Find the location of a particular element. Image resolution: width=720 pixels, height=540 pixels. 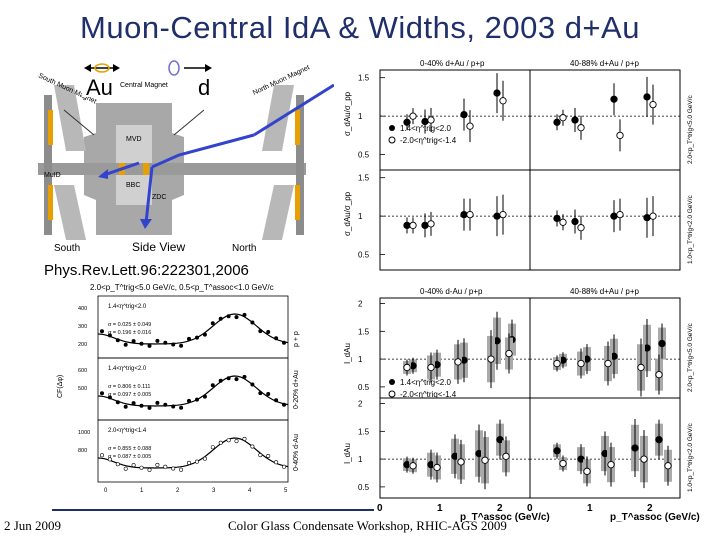

cf-legend: 1.4<η^trig<2.0 is located at coordinates (127, 369).